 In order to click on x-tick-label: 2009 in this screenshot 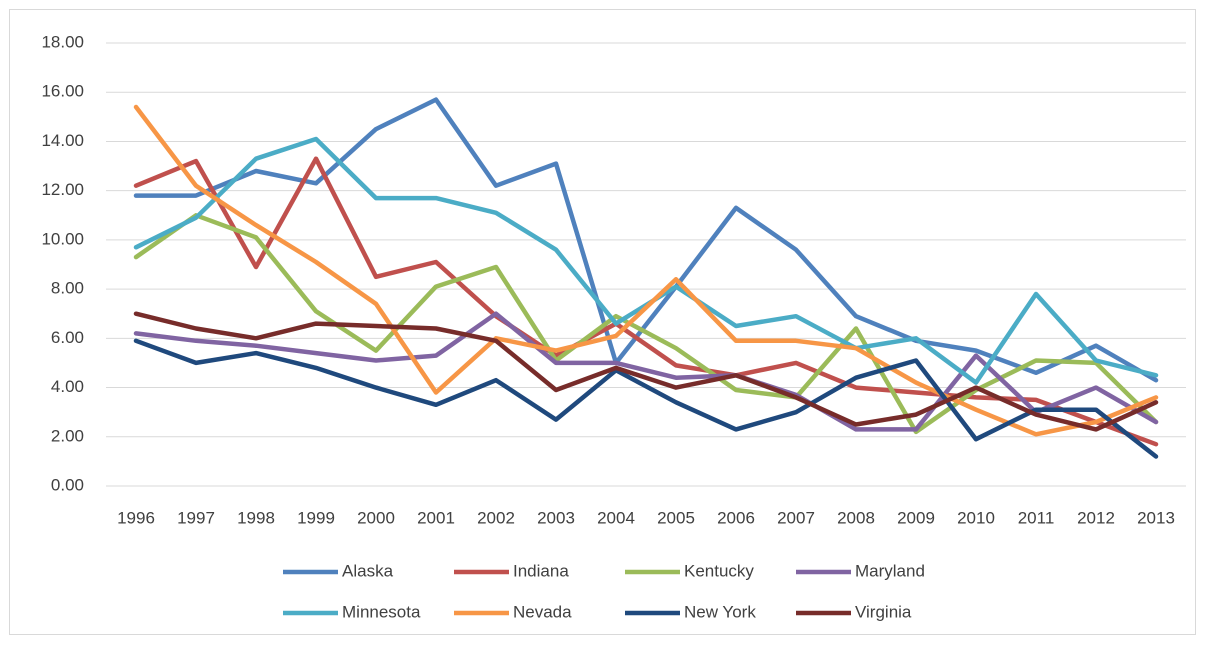, I will do `click(916, 517)`.